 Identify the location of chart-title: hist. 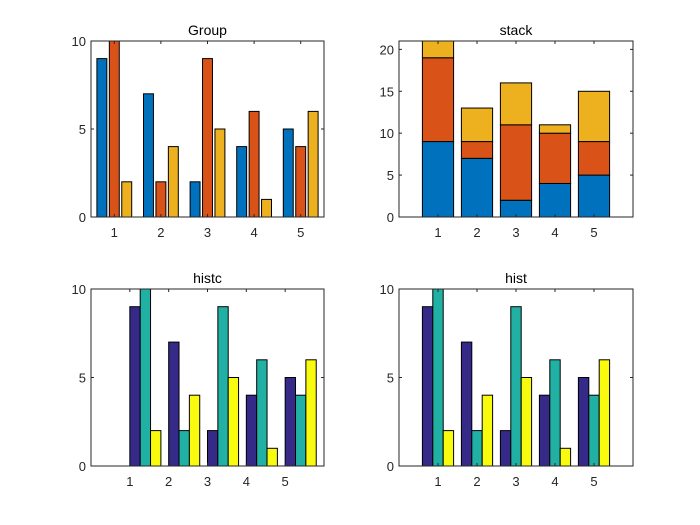
(516, 278).